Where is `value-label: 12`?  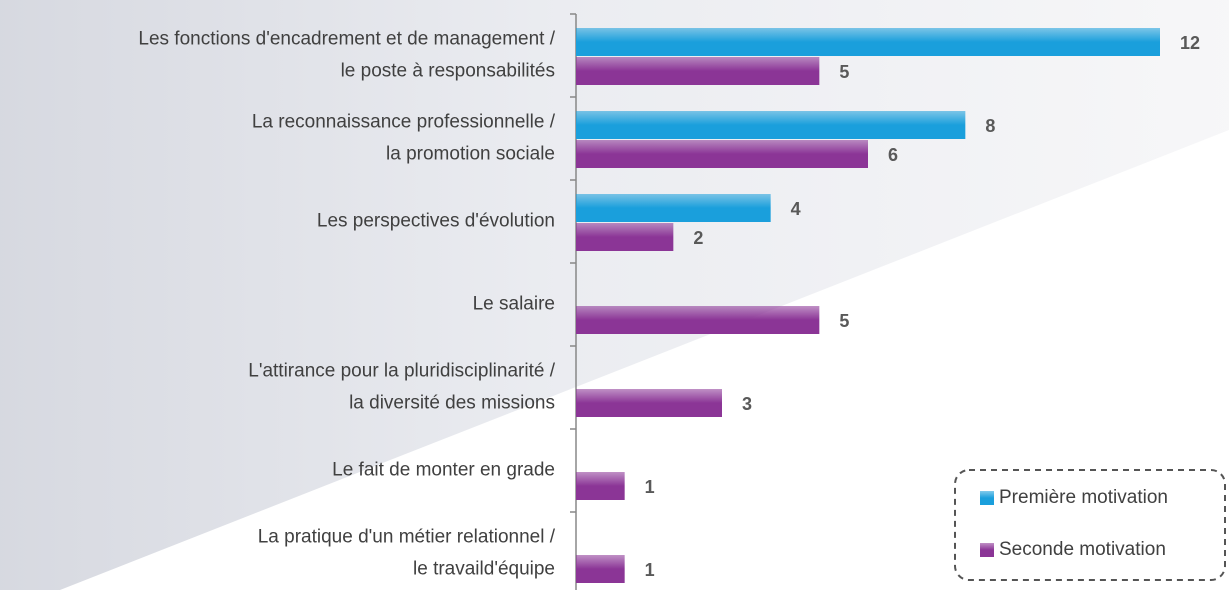
value-label: 12 is located at coordinates (1190, 43).